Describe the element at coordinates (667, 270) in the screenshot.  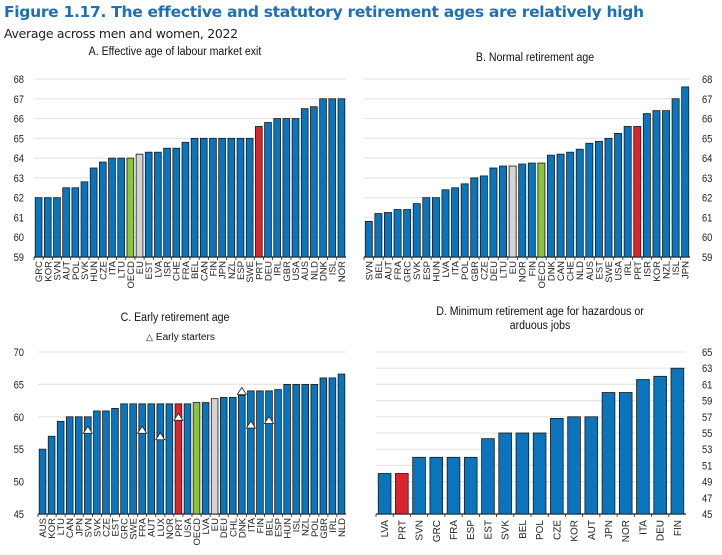
I see `x-tick-label: NZL` at that location.